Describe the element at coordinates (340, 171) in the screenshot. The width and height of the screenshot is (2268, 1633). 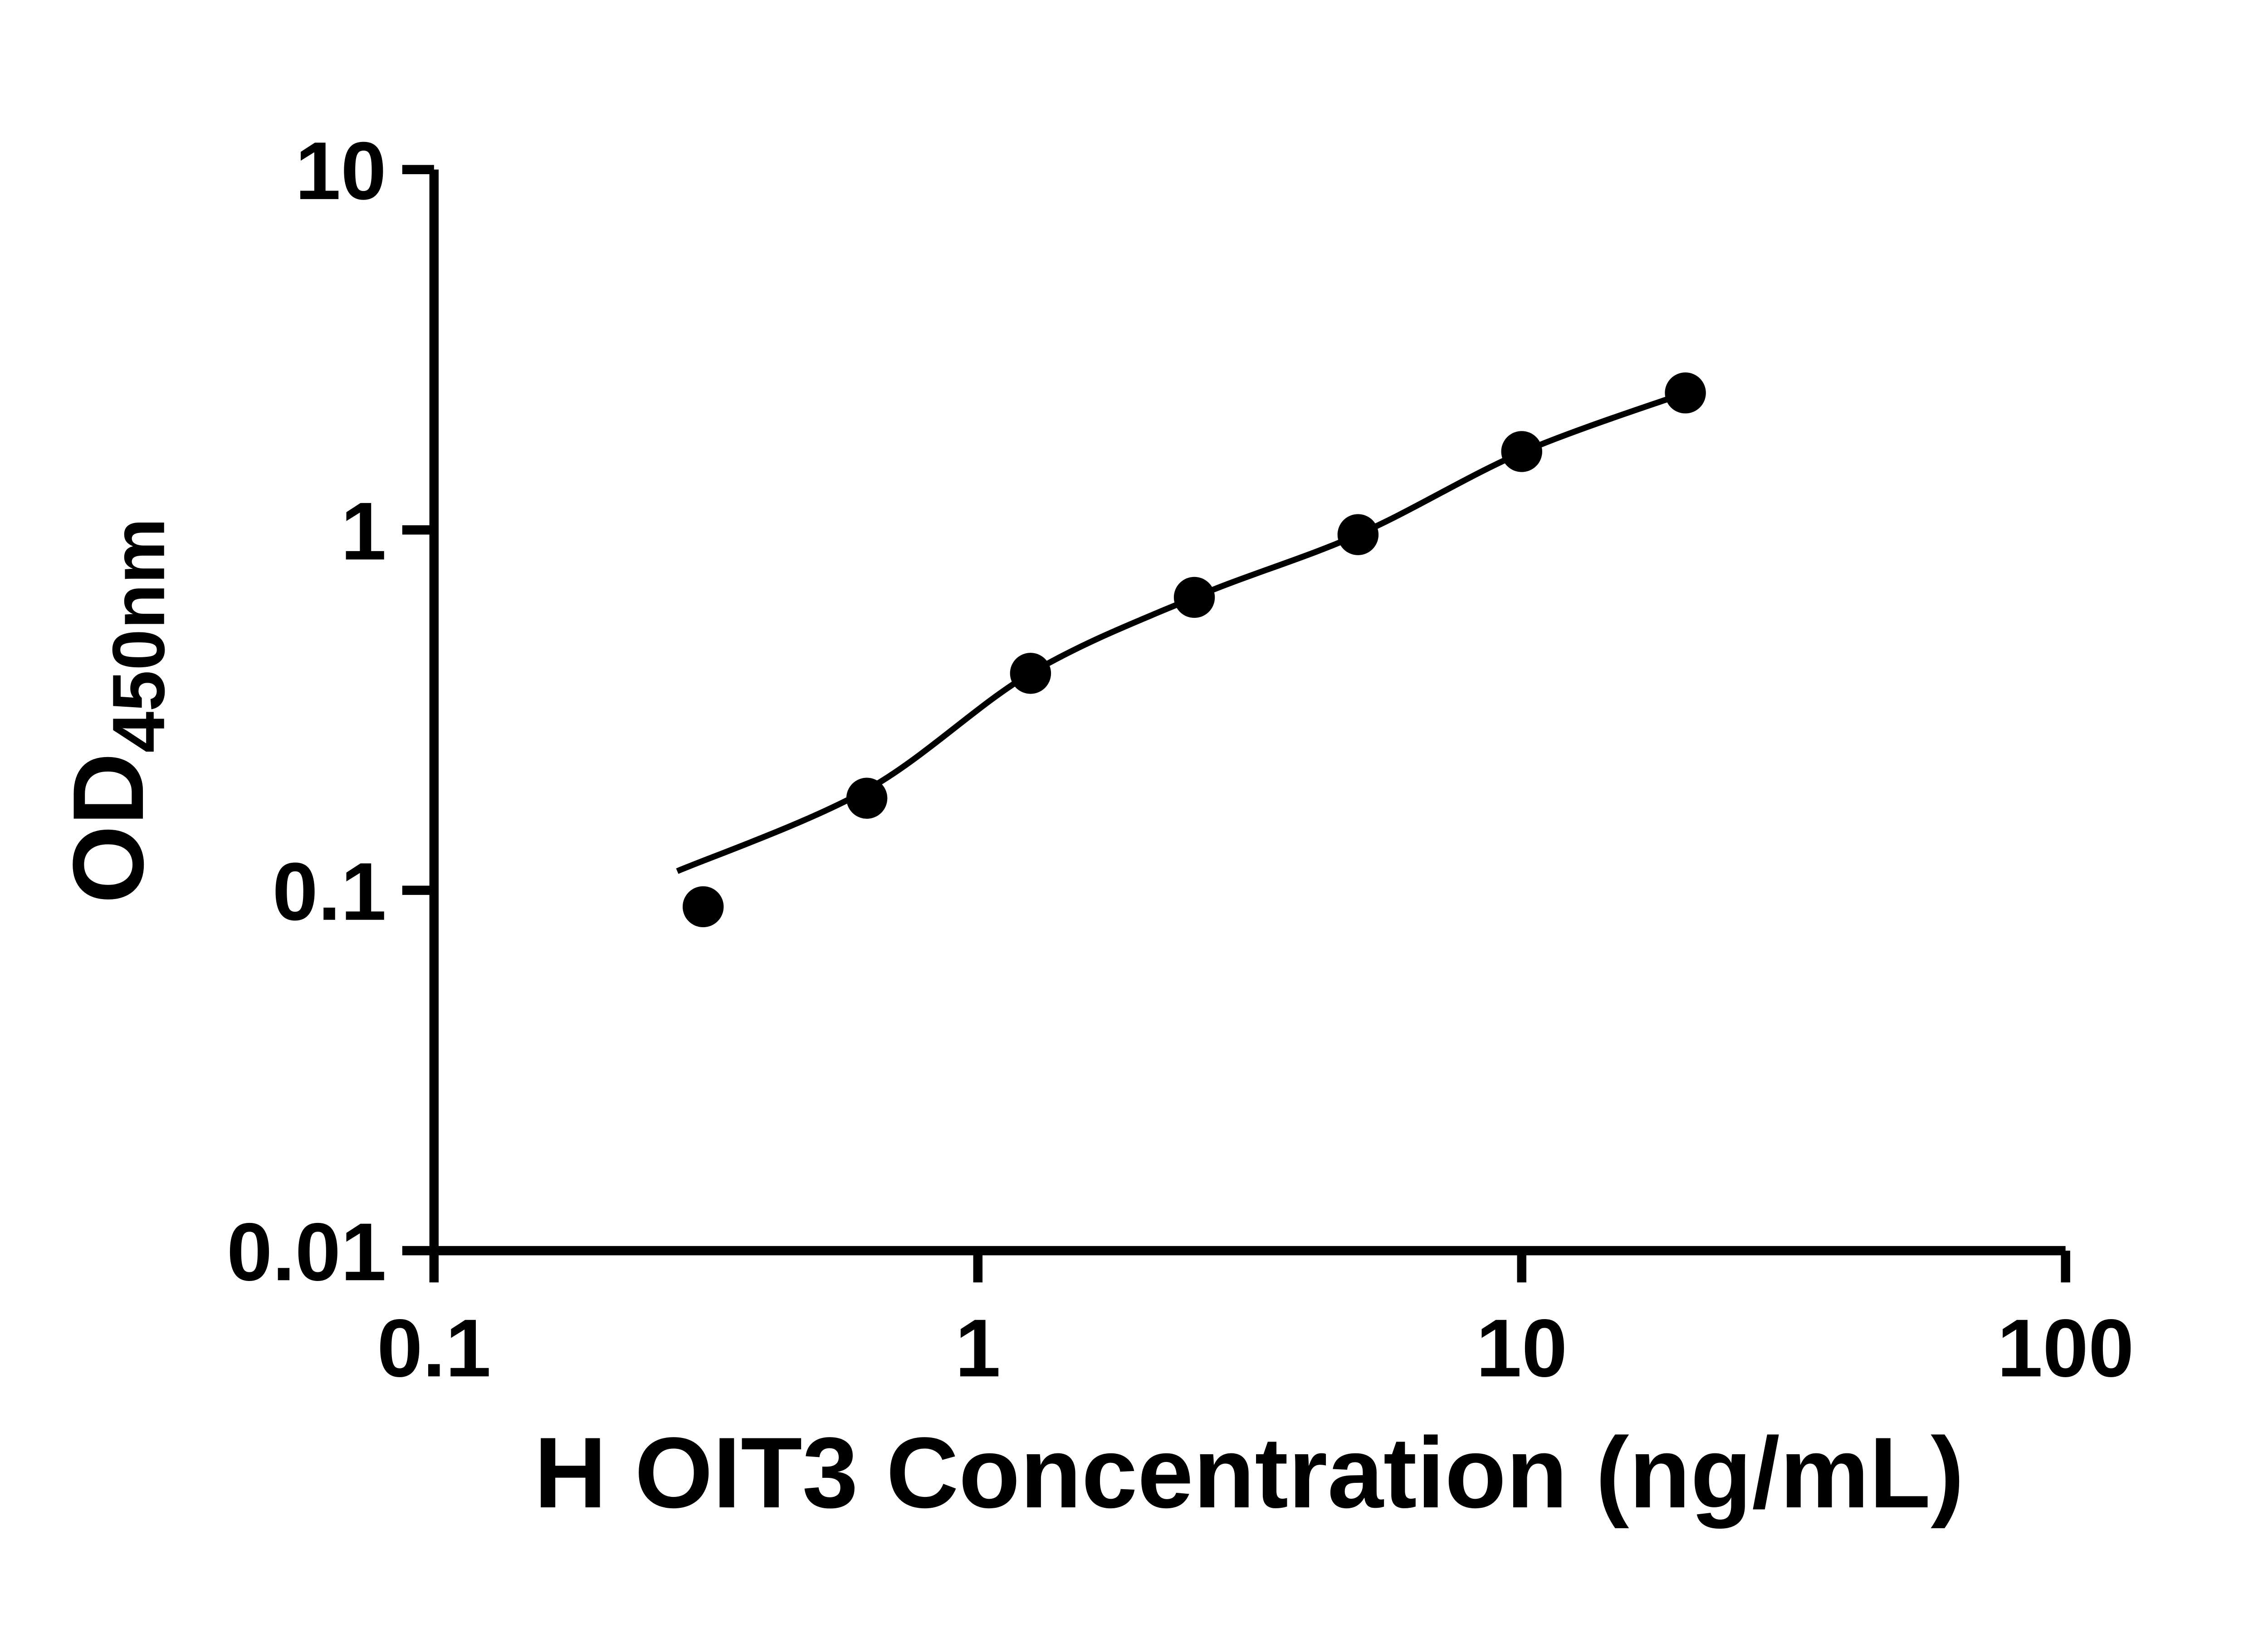
I see `y-tick-label: 10` at that location.